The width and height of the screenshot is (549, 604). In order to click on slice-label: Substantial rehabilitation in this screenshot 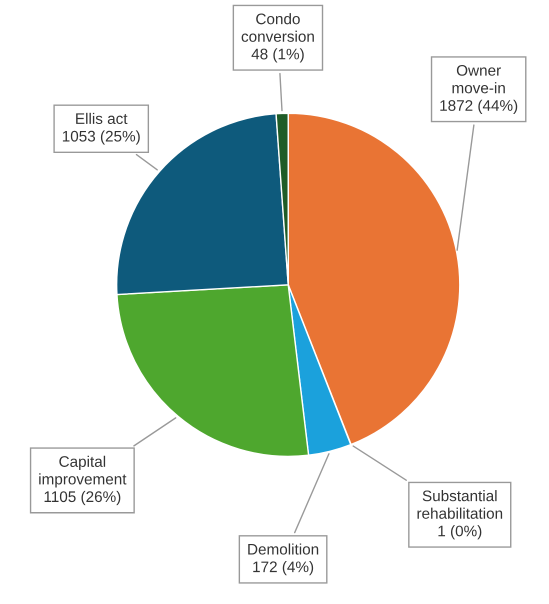, I will do `click(459, 504)`.